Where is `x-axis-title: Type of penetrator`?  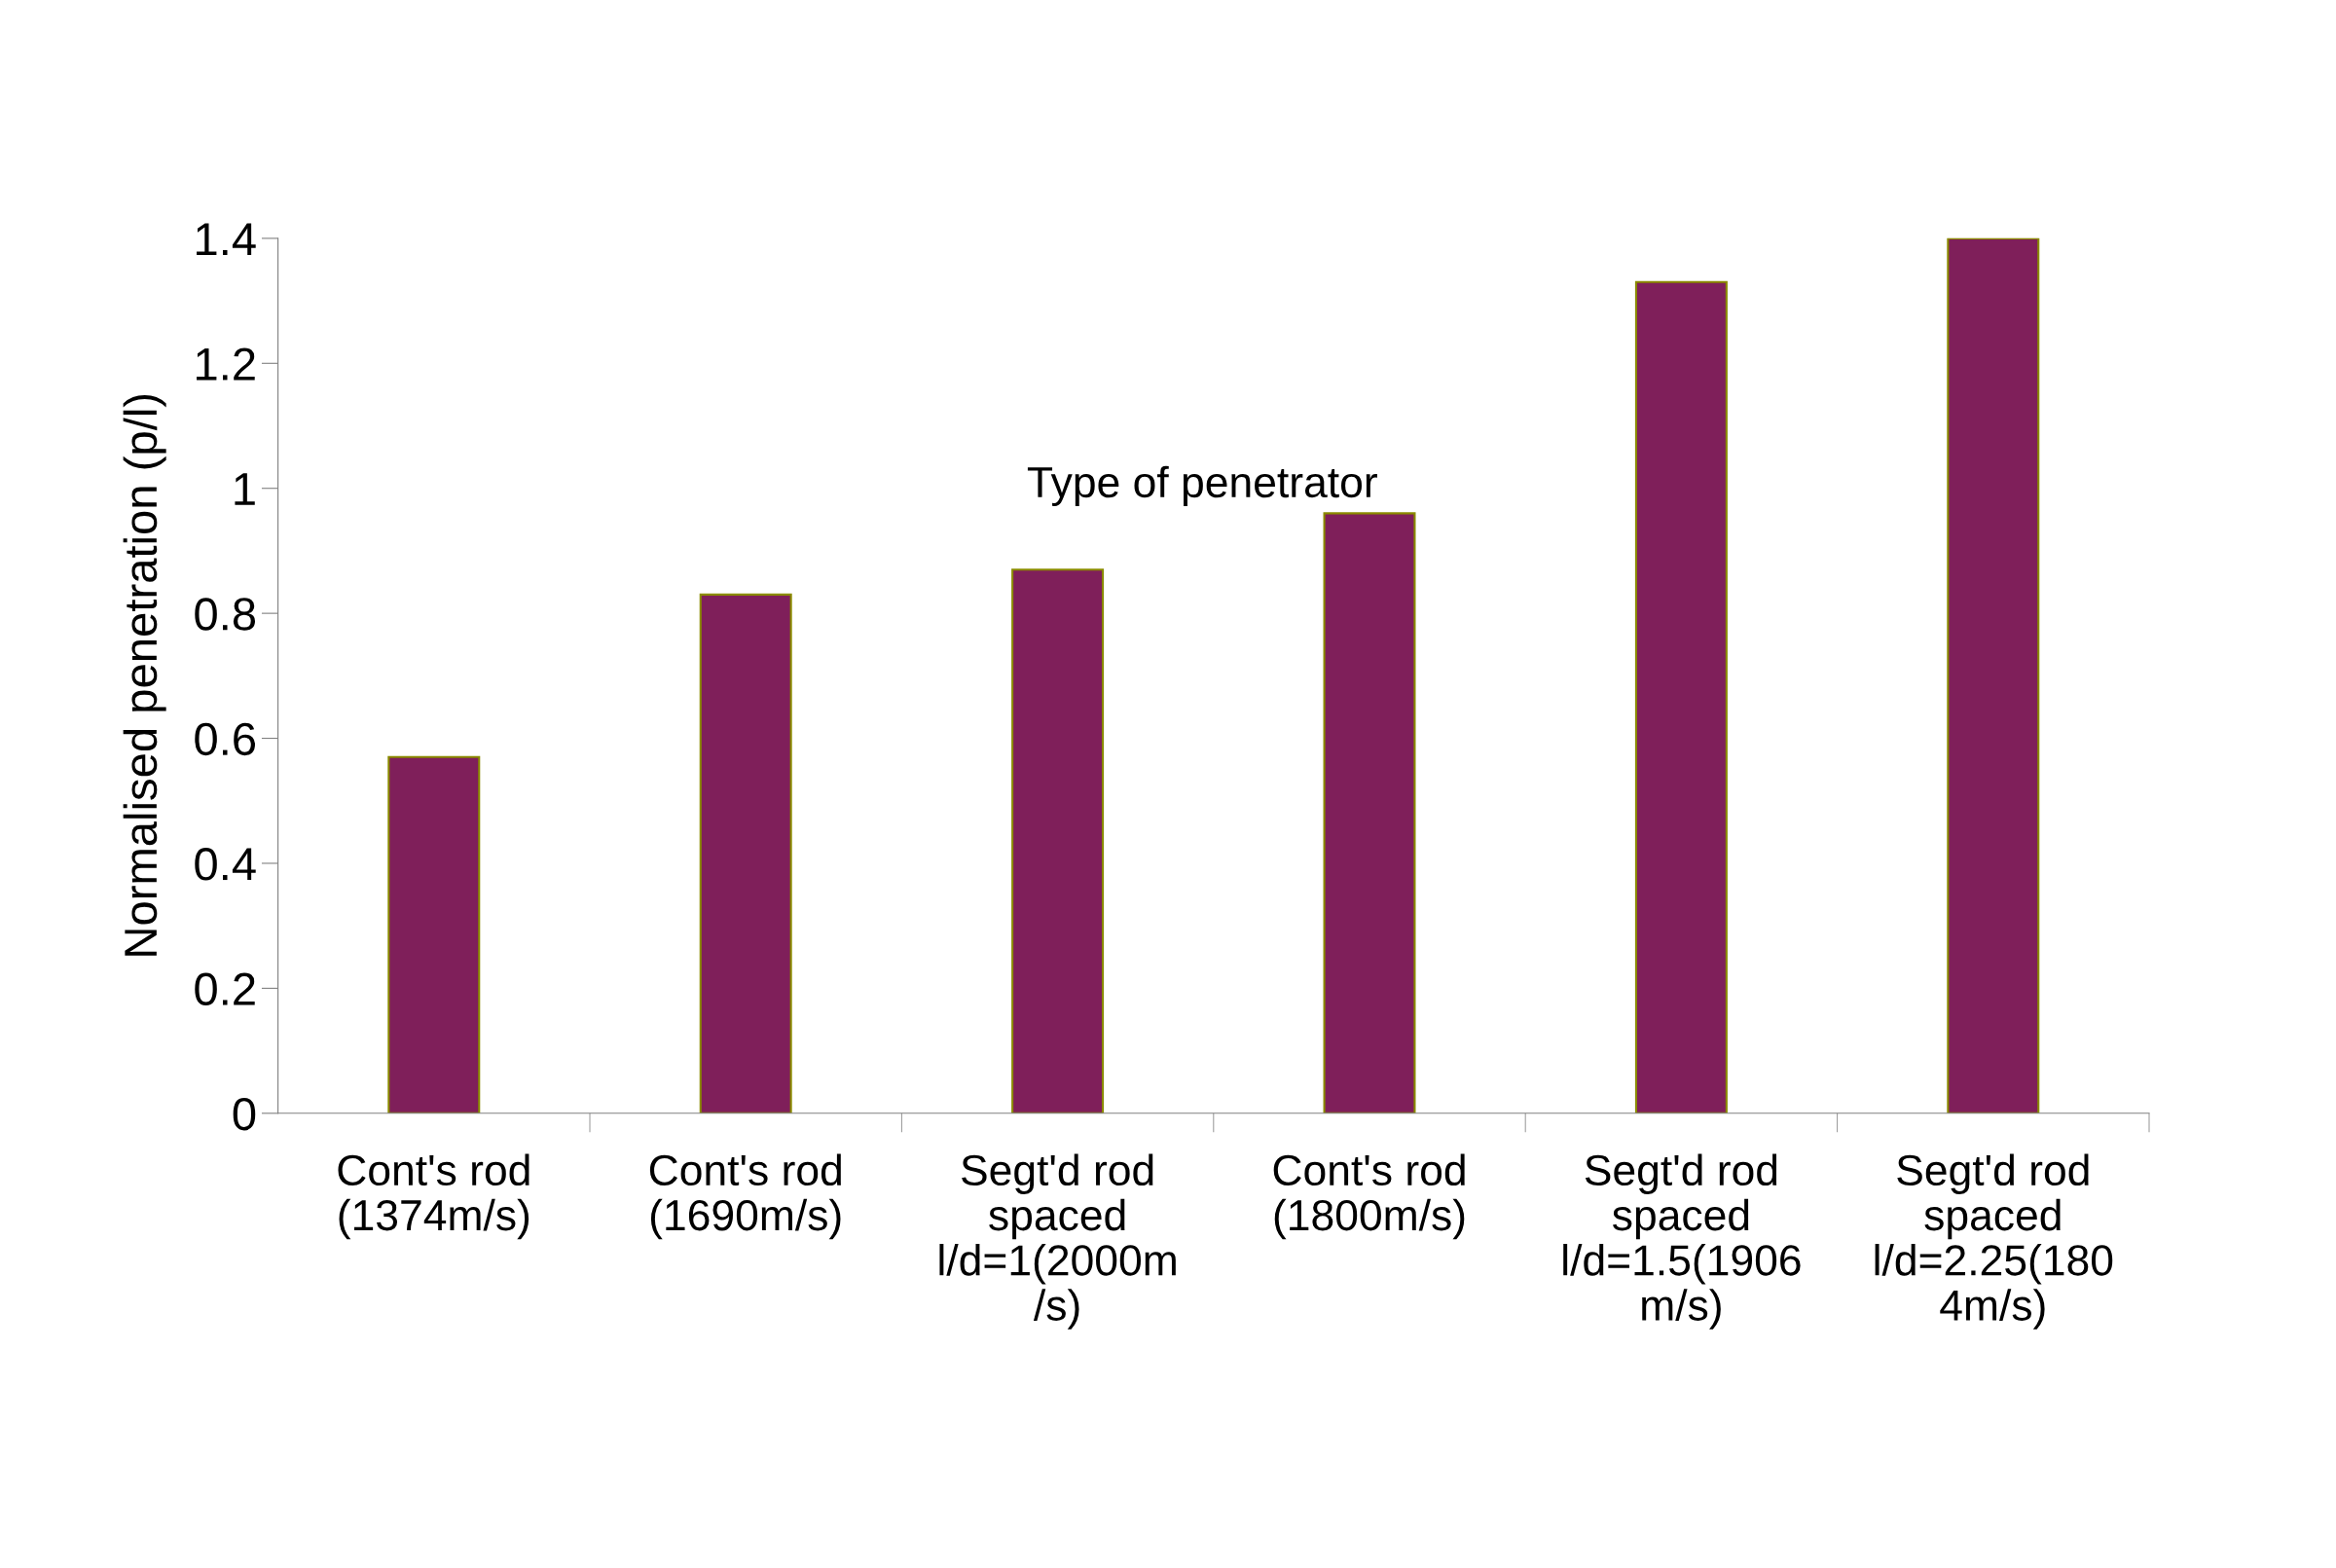 x-axis-title: Type of penetrator is located at coordinates (1202, 486).